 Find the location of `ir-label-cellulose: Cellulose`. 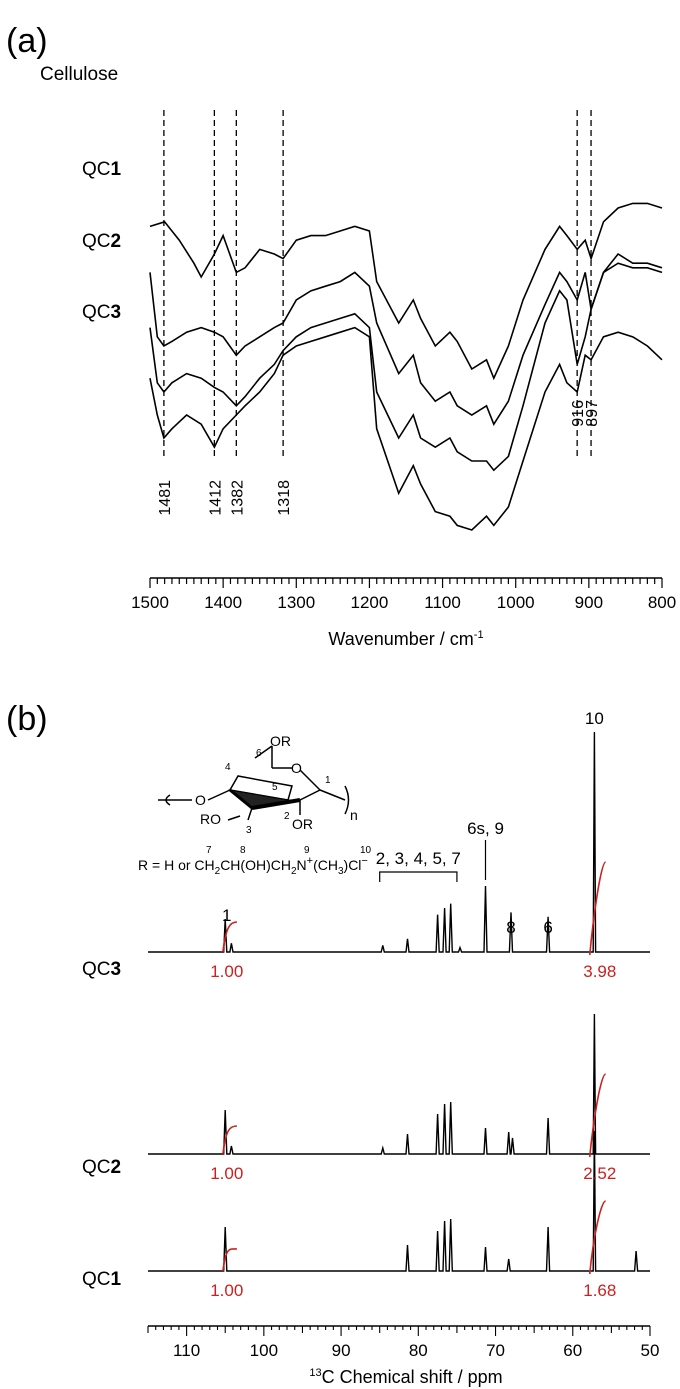

ir-label-cellulose: Cellulose is located at coordinates (79, 74).